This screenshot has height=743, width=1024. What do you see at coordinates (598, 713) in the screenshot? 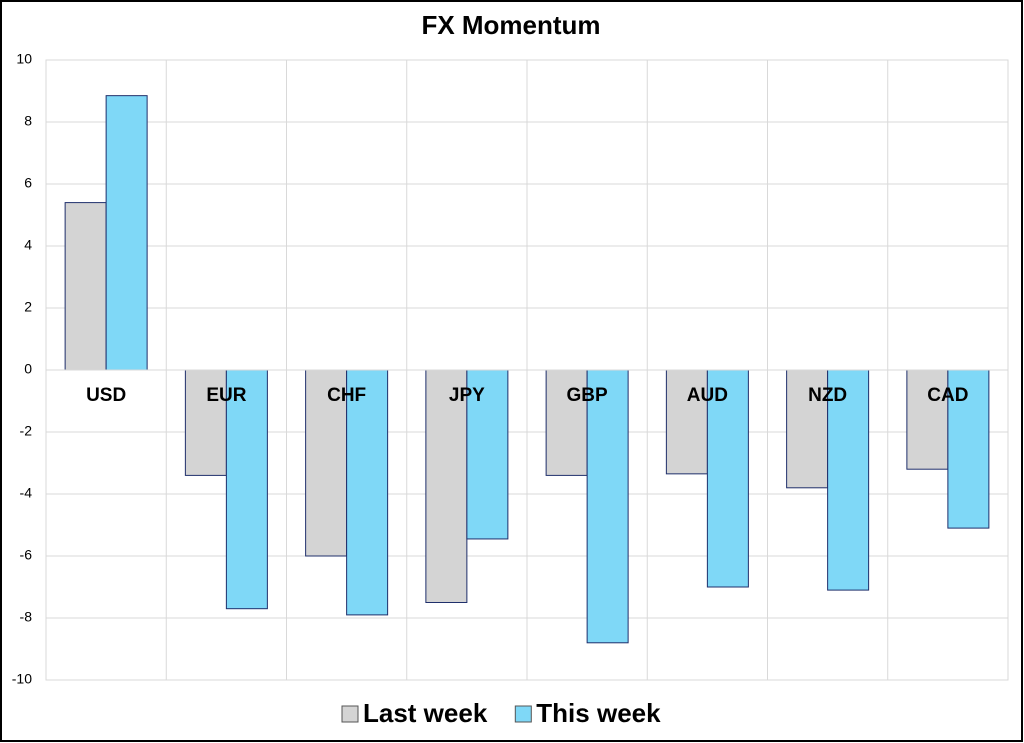
I see `legend-label: This week` at bounding box center [598, 713].